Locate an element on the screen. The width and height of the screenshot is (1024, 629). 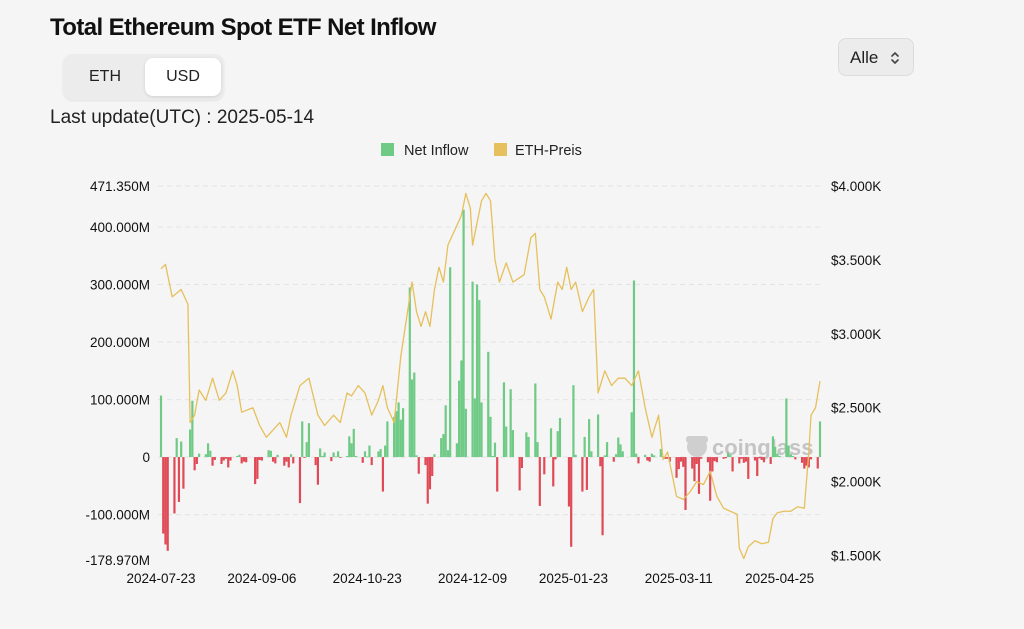
unit-usd-button: USD is located at coordinates (183, 77).